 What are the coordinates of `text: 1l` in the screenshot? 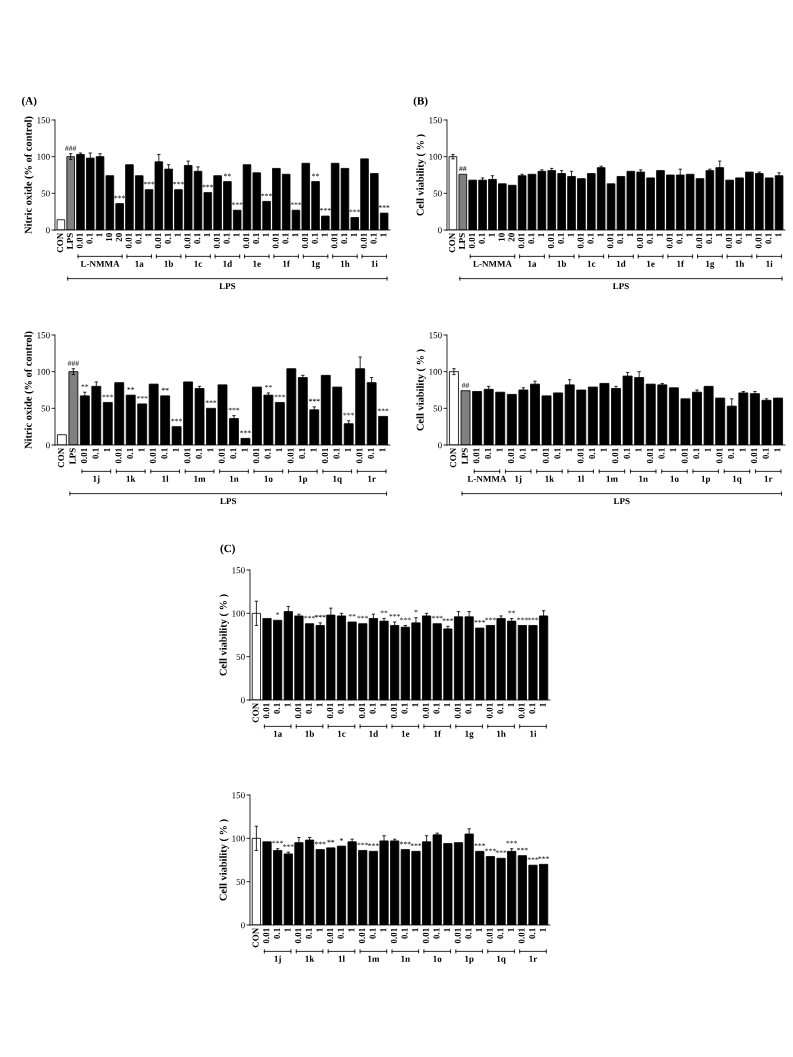 It's located at (581, 478).